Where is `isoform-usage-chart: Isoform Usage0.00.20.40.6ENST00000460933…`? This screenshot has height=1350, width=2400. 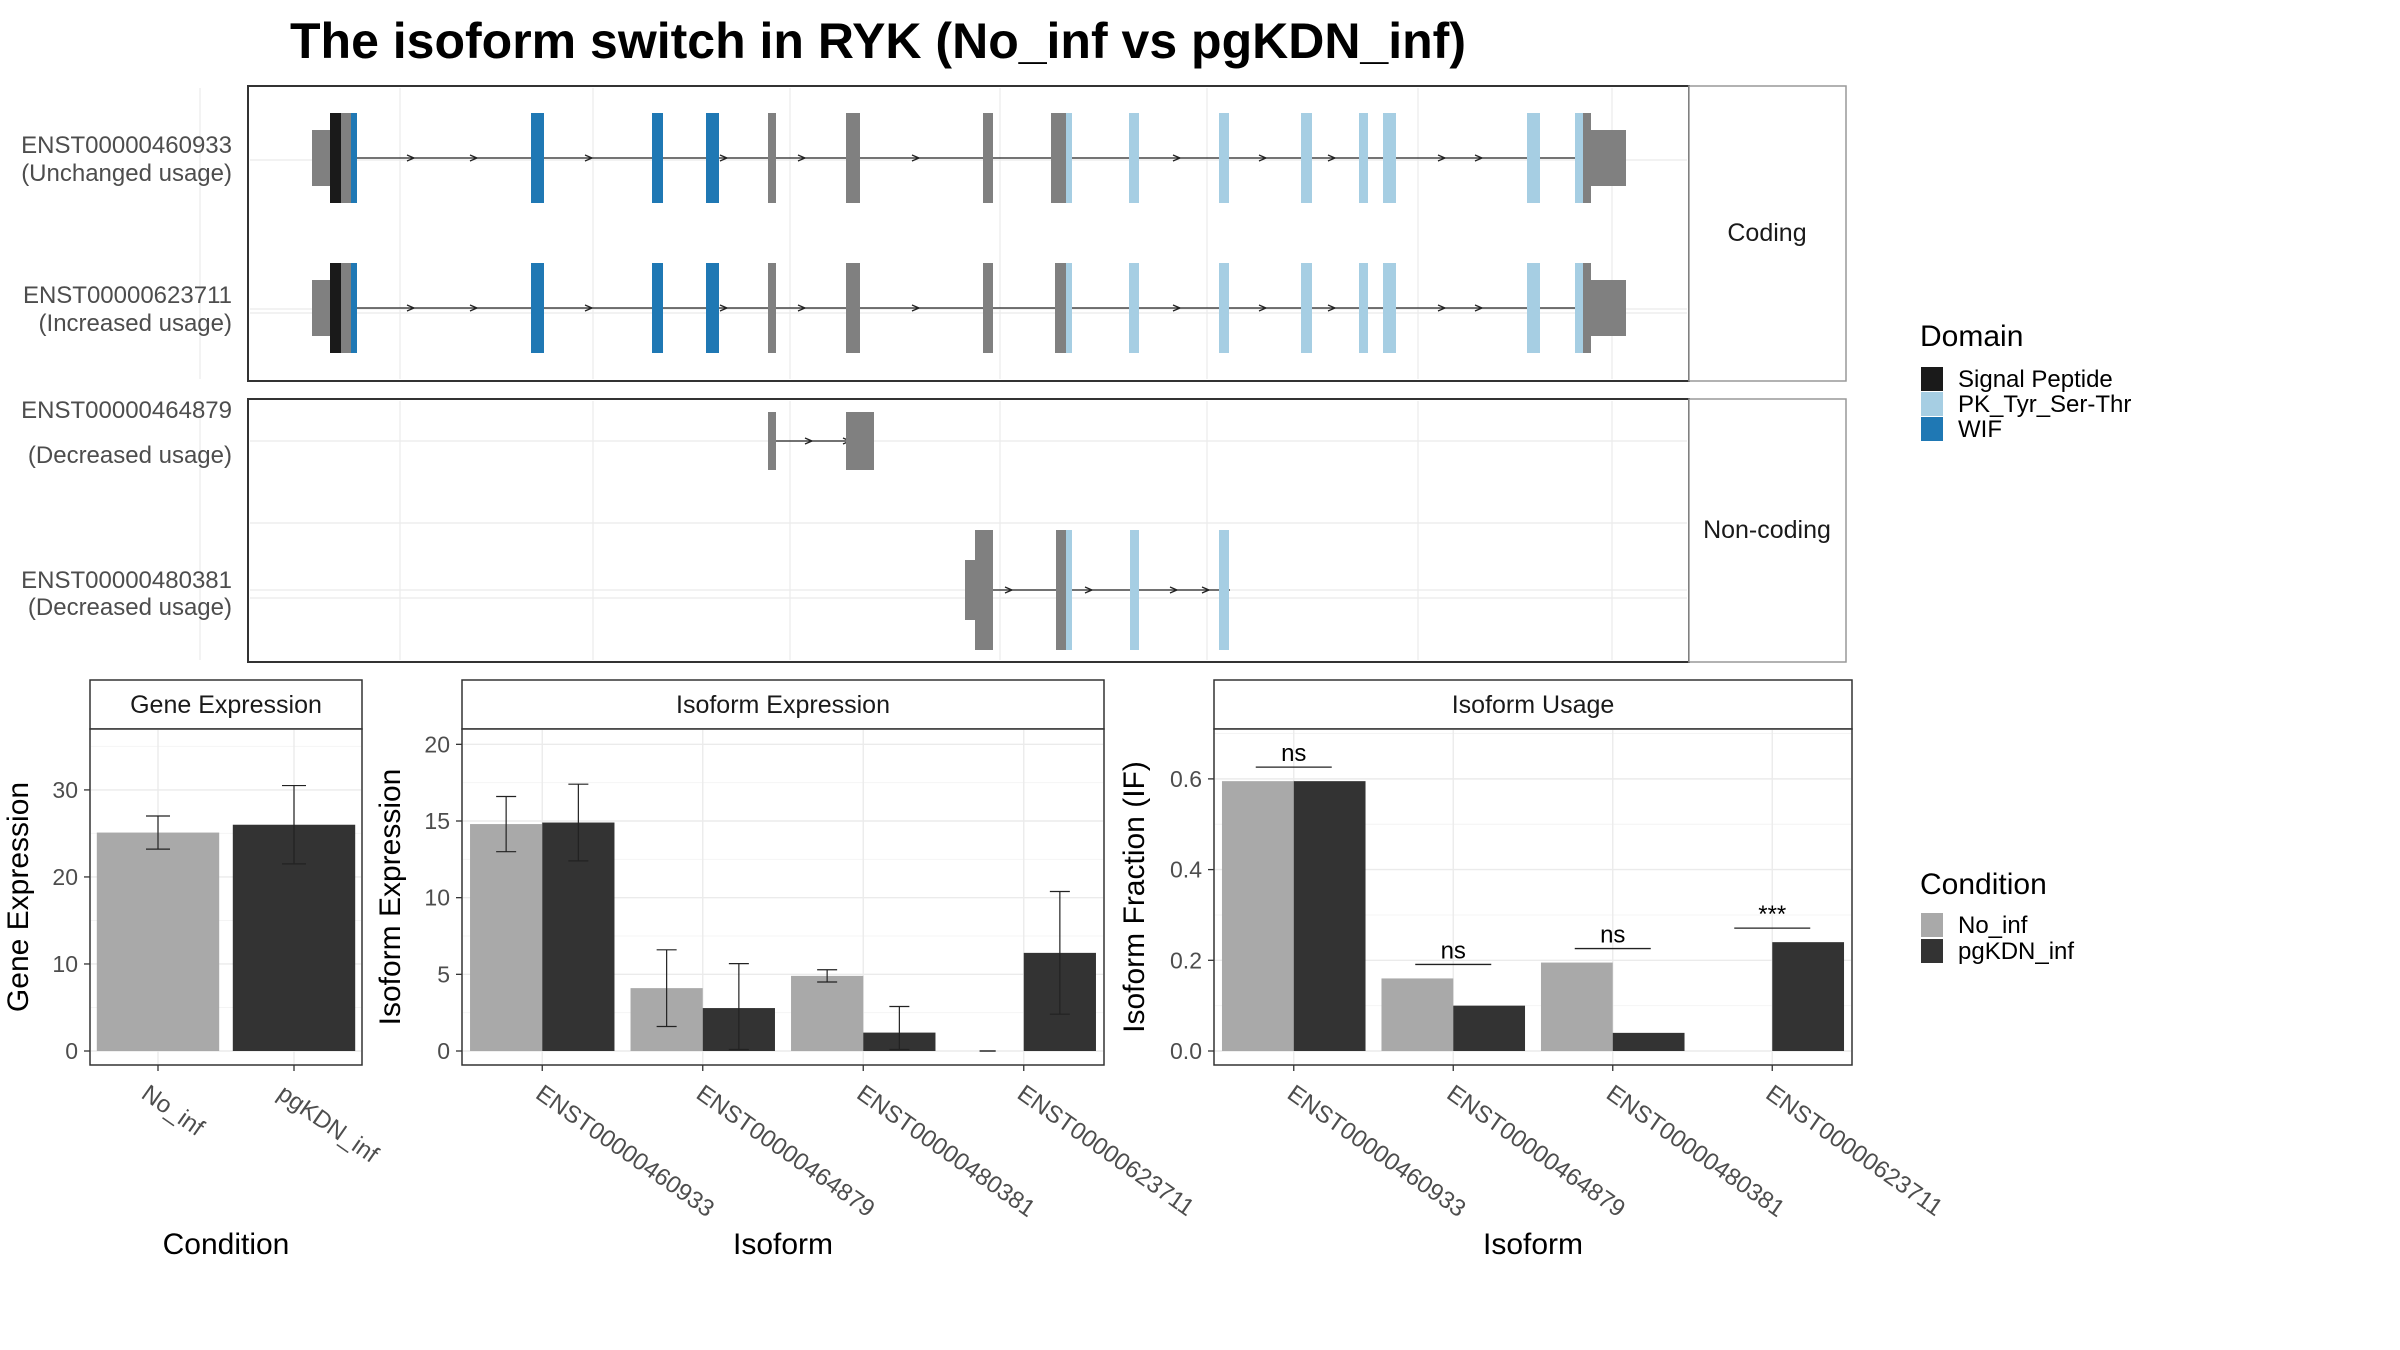 isoform-usage-chart: Isoform Usage0.00.20.40.6ENST00000460933… is located at coordinates (1533, 970).